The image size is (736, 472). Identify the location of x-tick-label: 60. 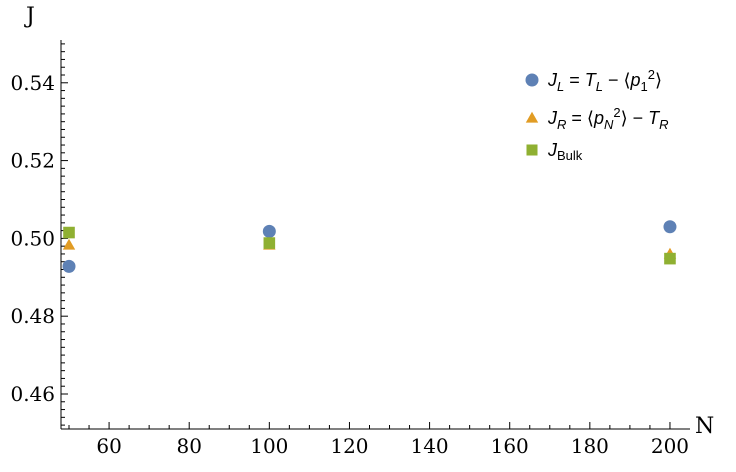
(108, 446).